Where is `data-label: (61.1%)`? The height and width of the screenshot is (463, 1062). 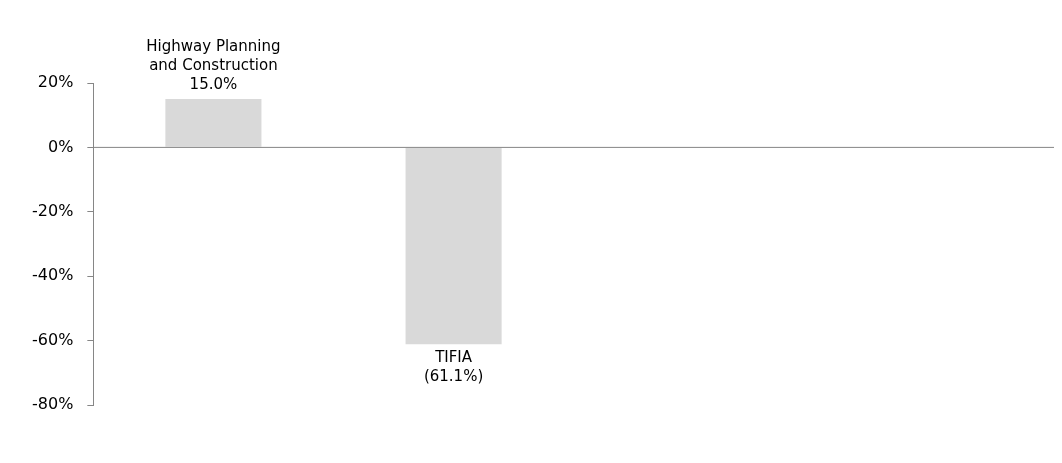
data-label: (61.1%) is located at coordinates (453, 375).